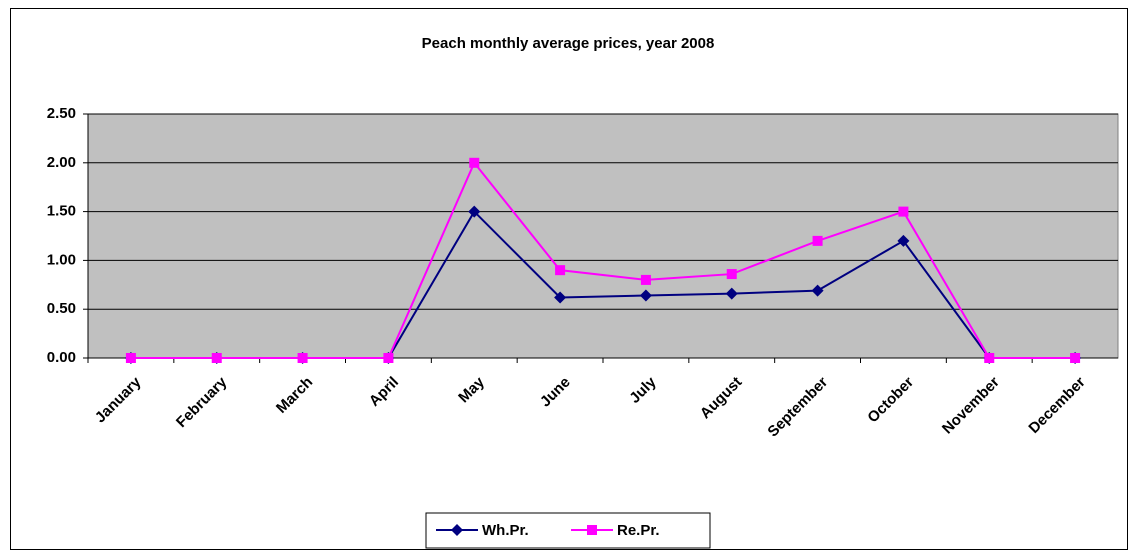 The width and height of the screenshot is (1137, 558). What do you see at coordinates (568, 43) in the screenshot?
I see `chart-title: Peach monthly average prices, year 2008` at bounding box center [568, 43].